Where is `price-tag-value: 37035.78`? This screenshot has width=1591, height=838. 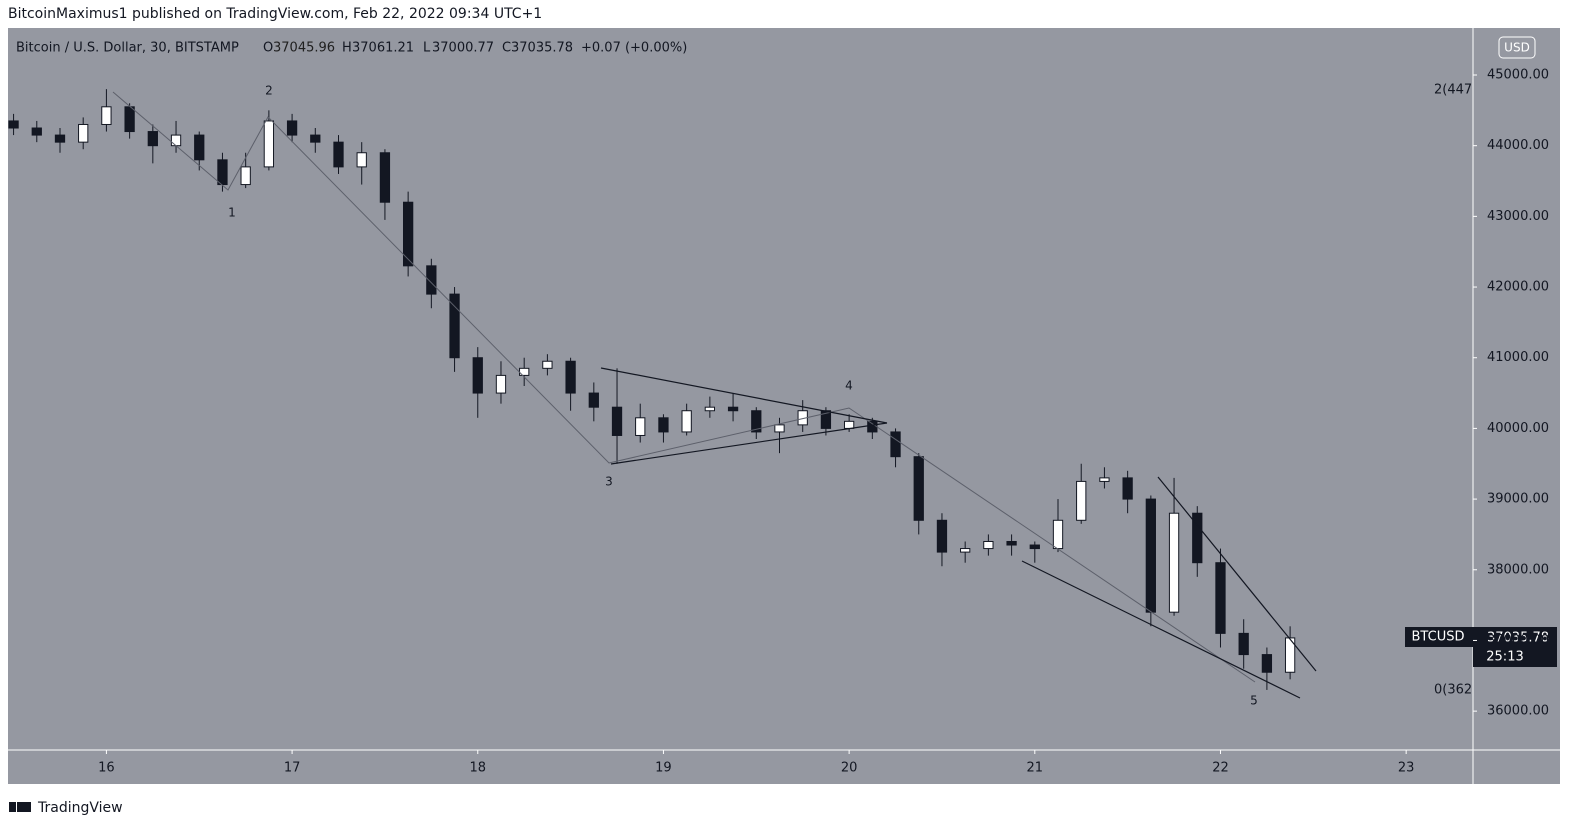 price-tag-value: 37035.78 is located at coordinates (1518, 638).